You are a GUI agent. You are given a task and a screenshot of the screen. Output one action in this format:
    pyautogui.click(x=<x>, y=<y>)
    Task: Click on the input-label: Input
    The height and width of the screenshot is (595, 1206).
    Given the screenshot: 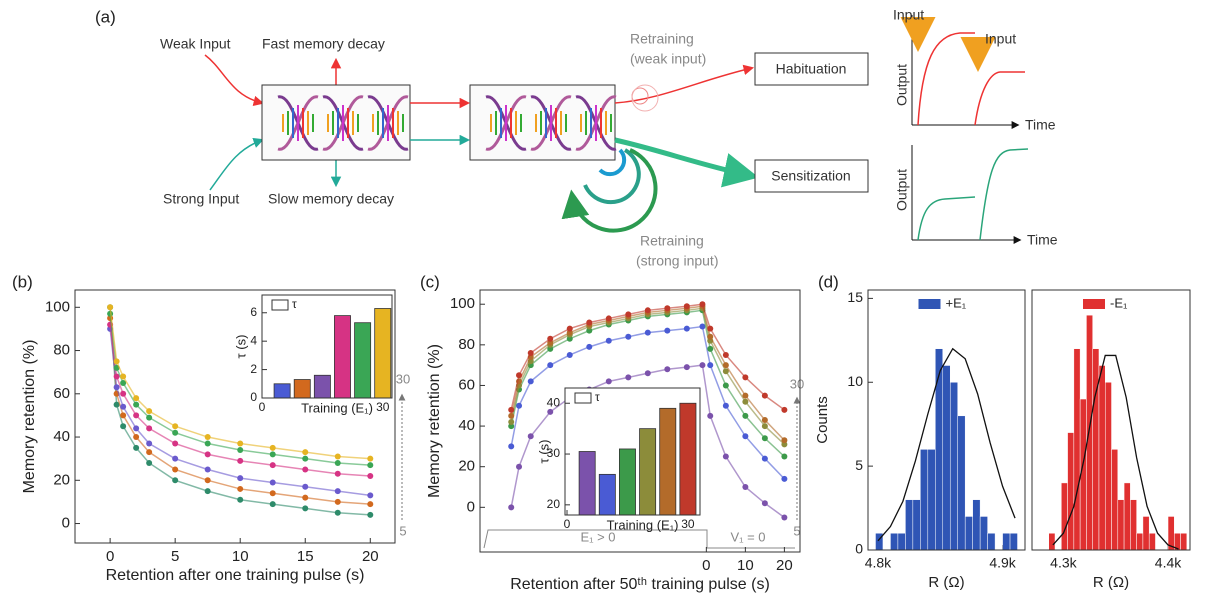 What is the action you would take?
    pyautogui.click(x=908, y=15)
    